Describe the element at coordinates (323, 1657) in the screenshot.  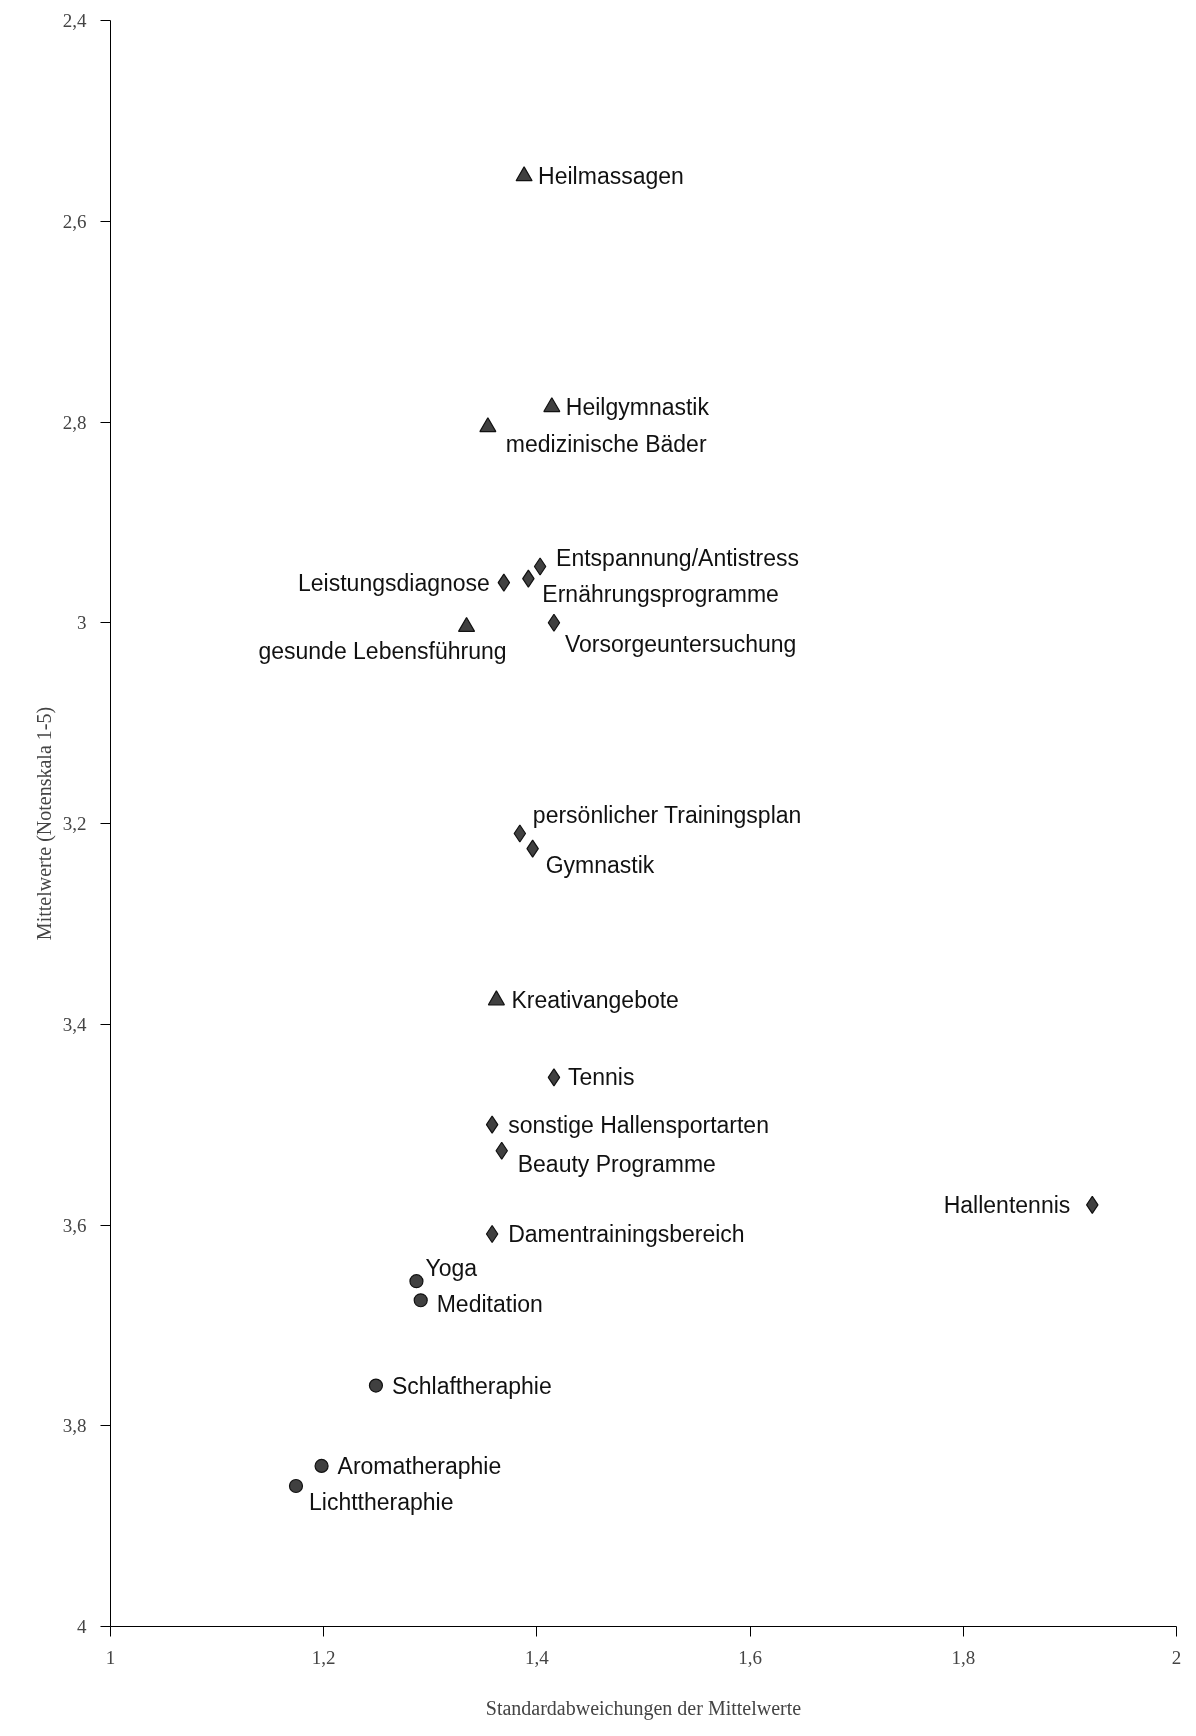
I see `x-tick-label: 1,2` at that location.